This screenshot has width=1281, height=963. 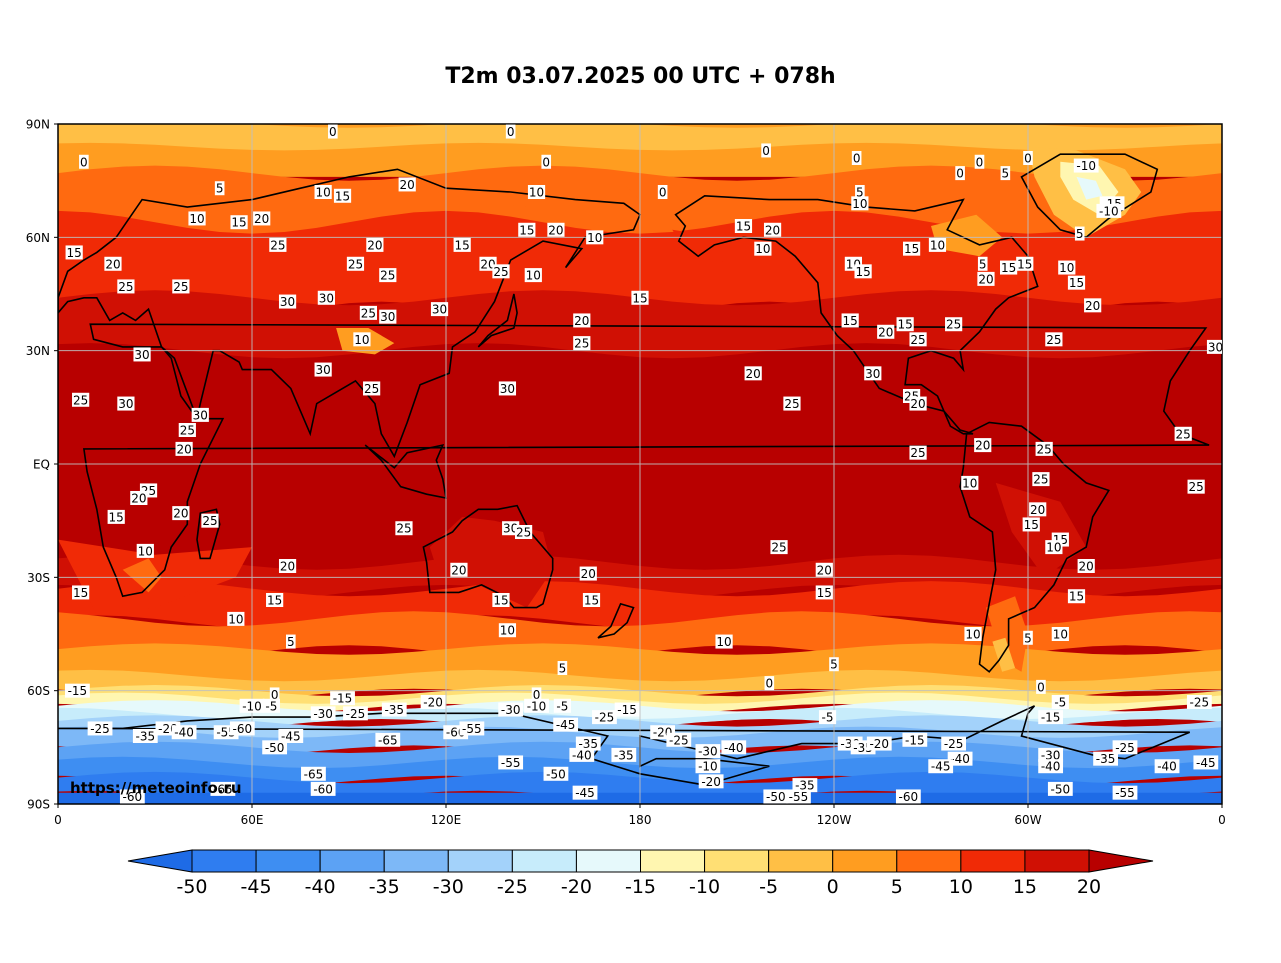 What do you see at coordinates (160, 861) in the screenshot?
I see `colorbar-extend-low` at bounding box center [160, 861].